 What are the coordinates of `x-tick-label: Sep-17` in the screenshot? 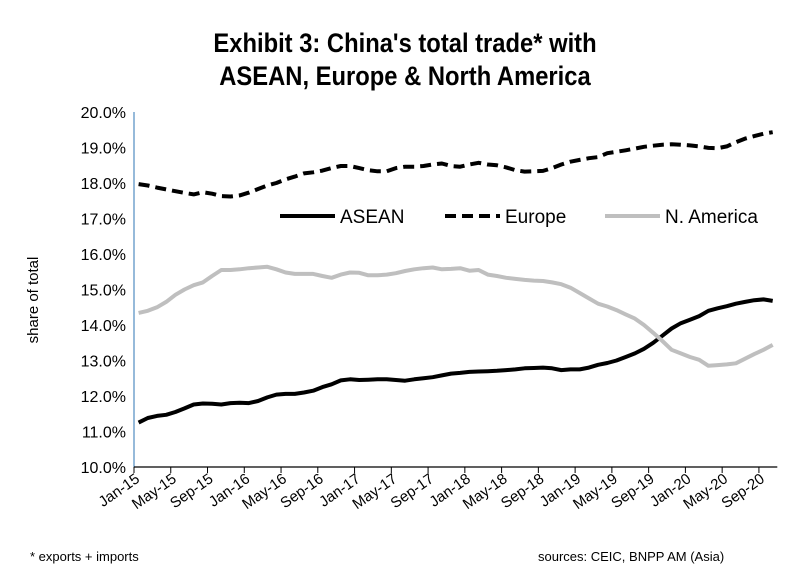 It's located at (412, 491).